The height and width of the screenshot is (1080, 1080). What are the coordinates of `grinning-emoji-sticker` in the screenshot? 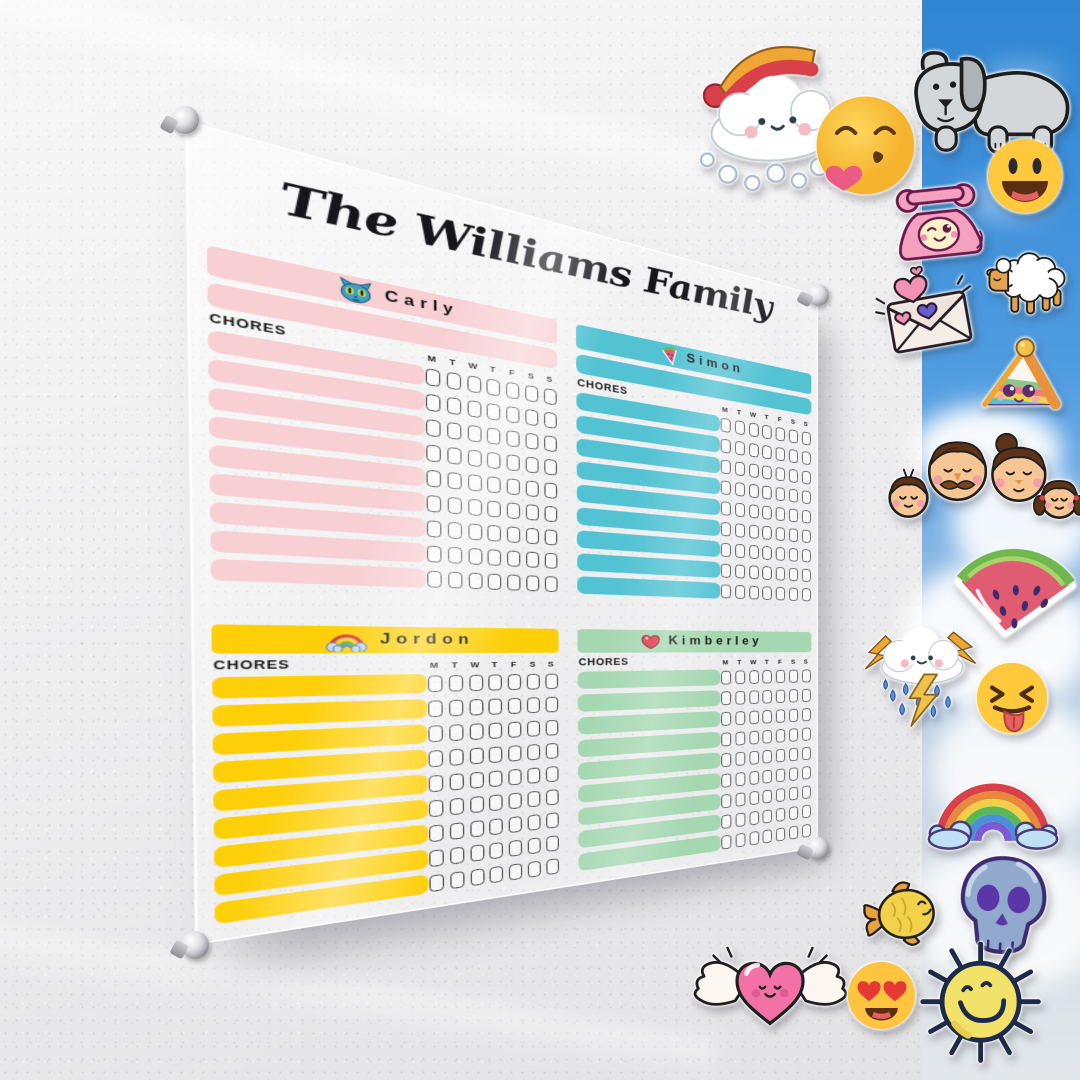 It's located at (1025, 176).